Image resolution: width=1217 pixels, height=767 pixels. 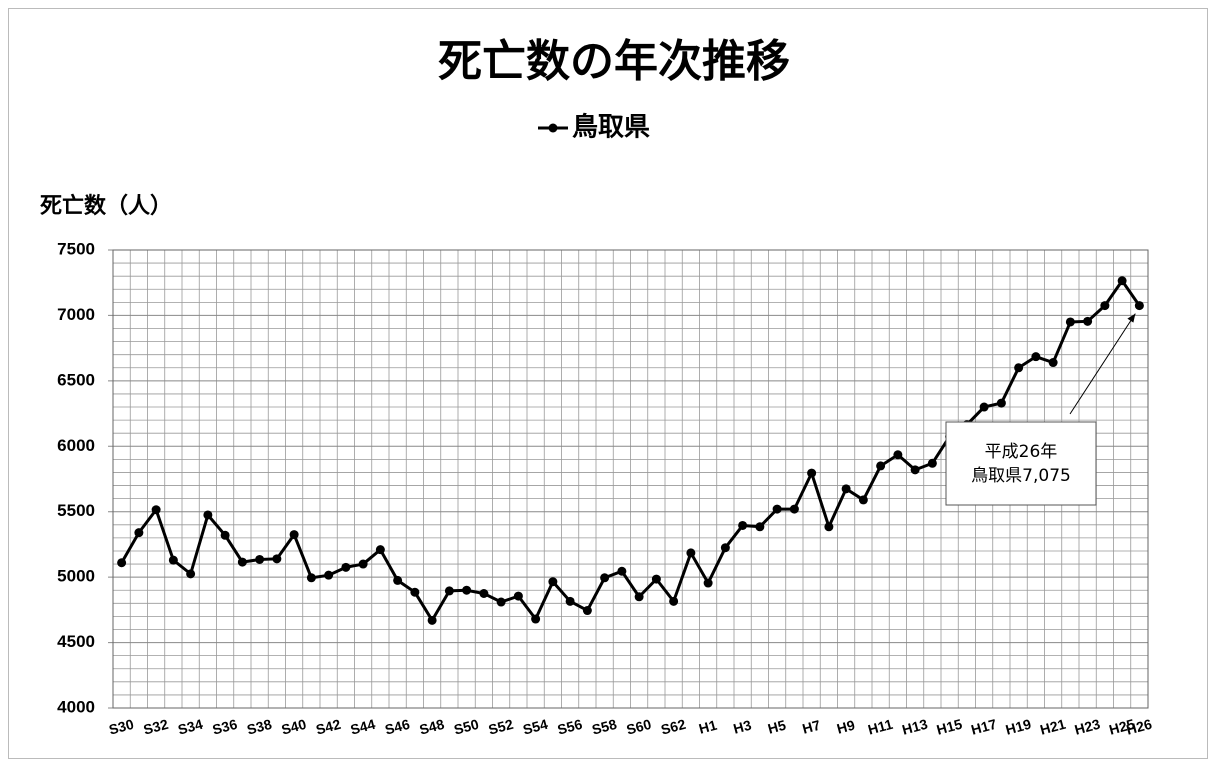 I want to click on x-tick-label: S58, so click(x=604, y=727).